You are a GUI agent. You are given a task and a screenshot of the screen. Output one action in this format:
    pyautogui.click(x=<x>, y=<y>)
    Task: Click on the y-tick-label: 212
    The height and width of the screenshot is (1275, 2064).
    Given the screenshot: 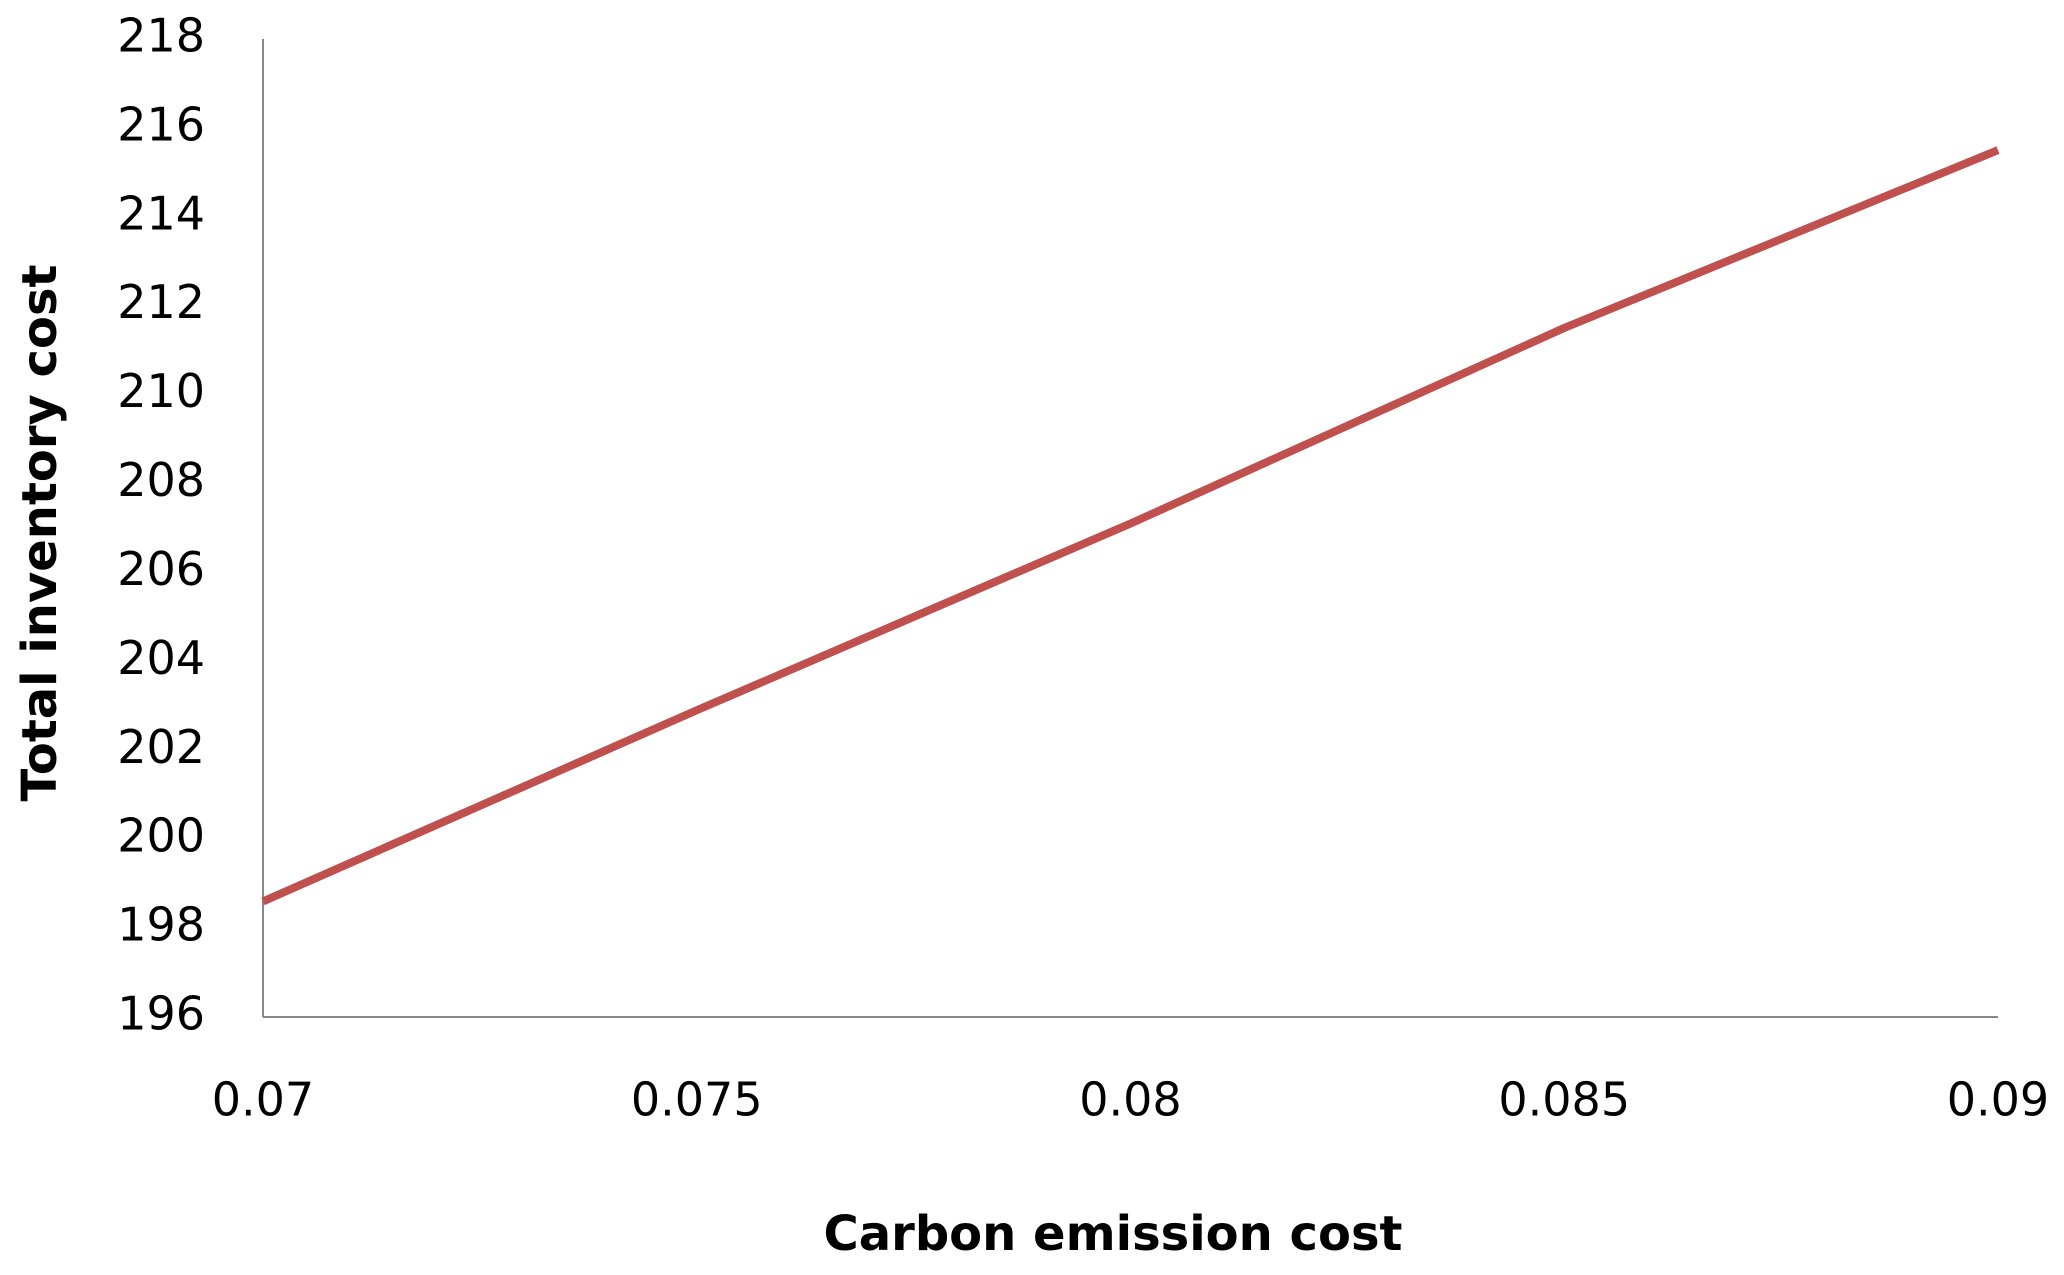 What is the action you would take?
    pyautogui.click(x=161, y=302)
    